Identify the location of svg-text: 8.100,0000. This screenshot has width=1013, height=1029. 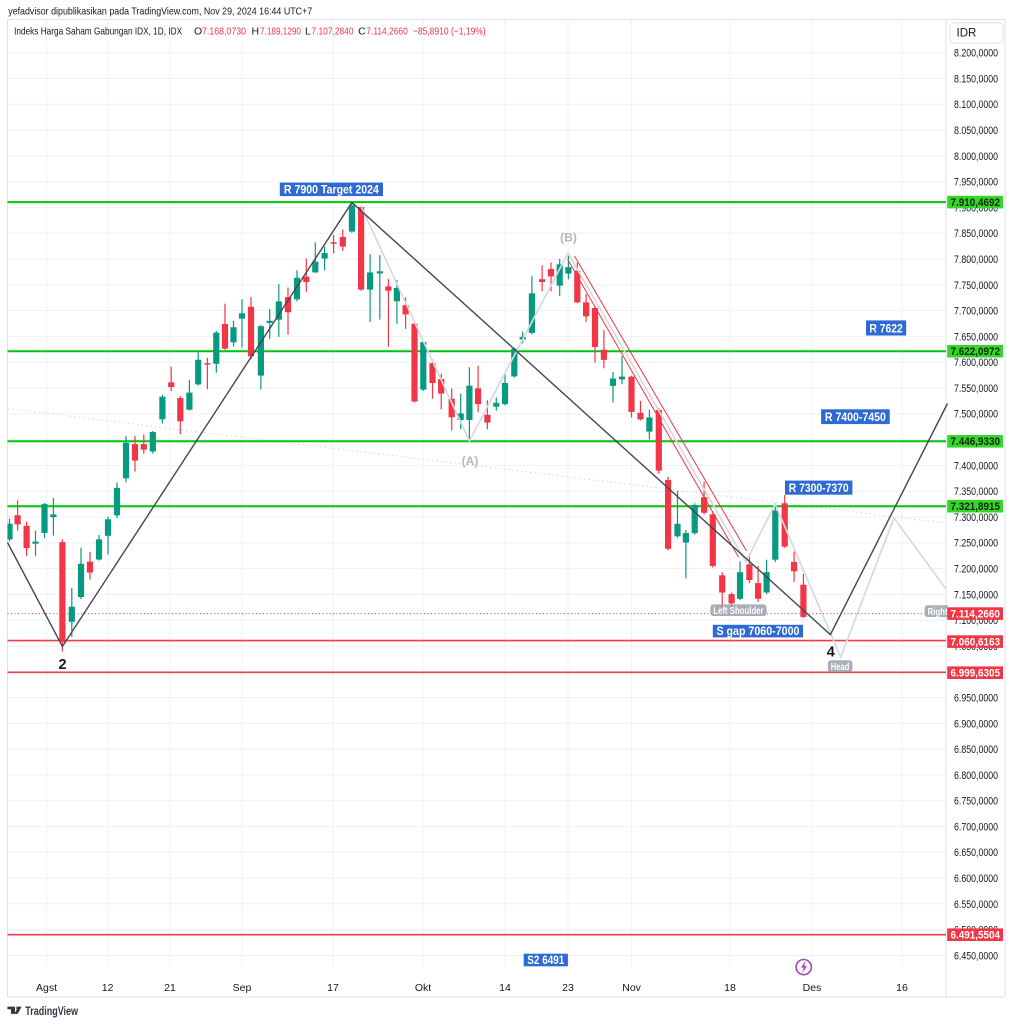
(976, 105).